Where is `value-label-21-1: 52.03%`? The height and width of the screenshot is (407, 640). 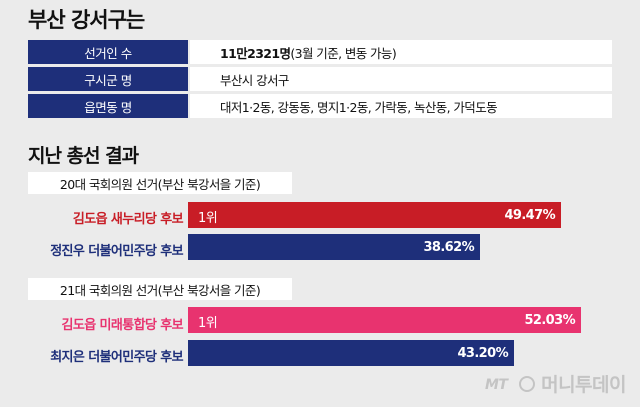
value-label-21-1: 52.03% is located at coordinates (549, 320).